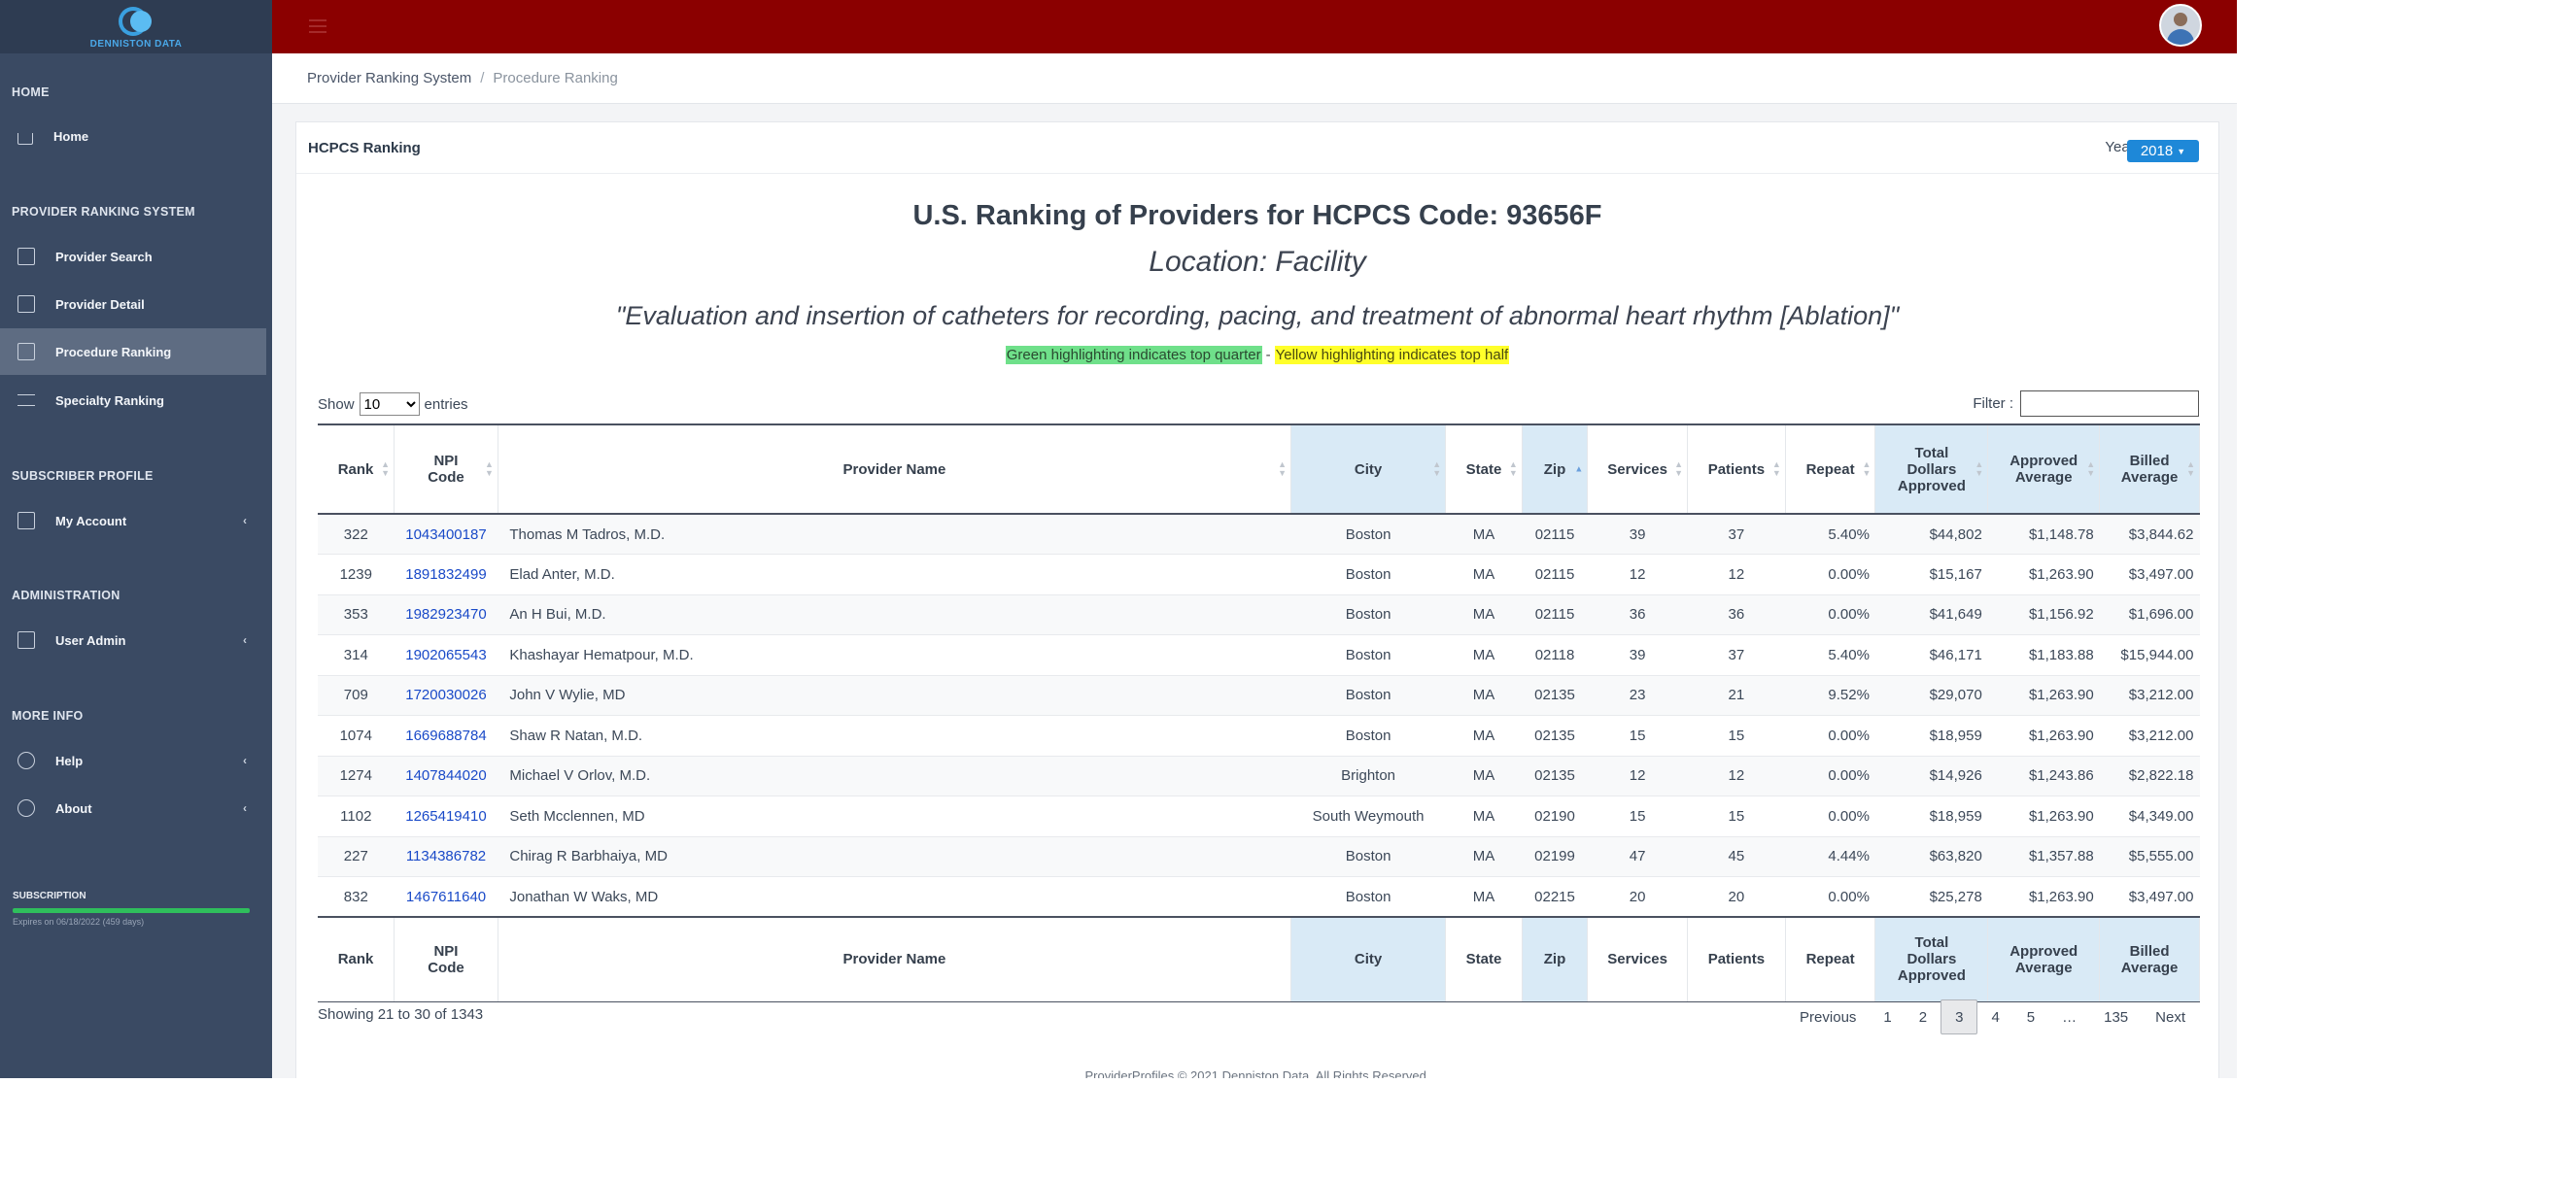 Image resolution: width=2576 pixels, height=1185 pixels. What do you see at coordinates (245, 761) in the screenshot?
I see `chevron-left-icon: ‹` at bounding box center [245, 761].